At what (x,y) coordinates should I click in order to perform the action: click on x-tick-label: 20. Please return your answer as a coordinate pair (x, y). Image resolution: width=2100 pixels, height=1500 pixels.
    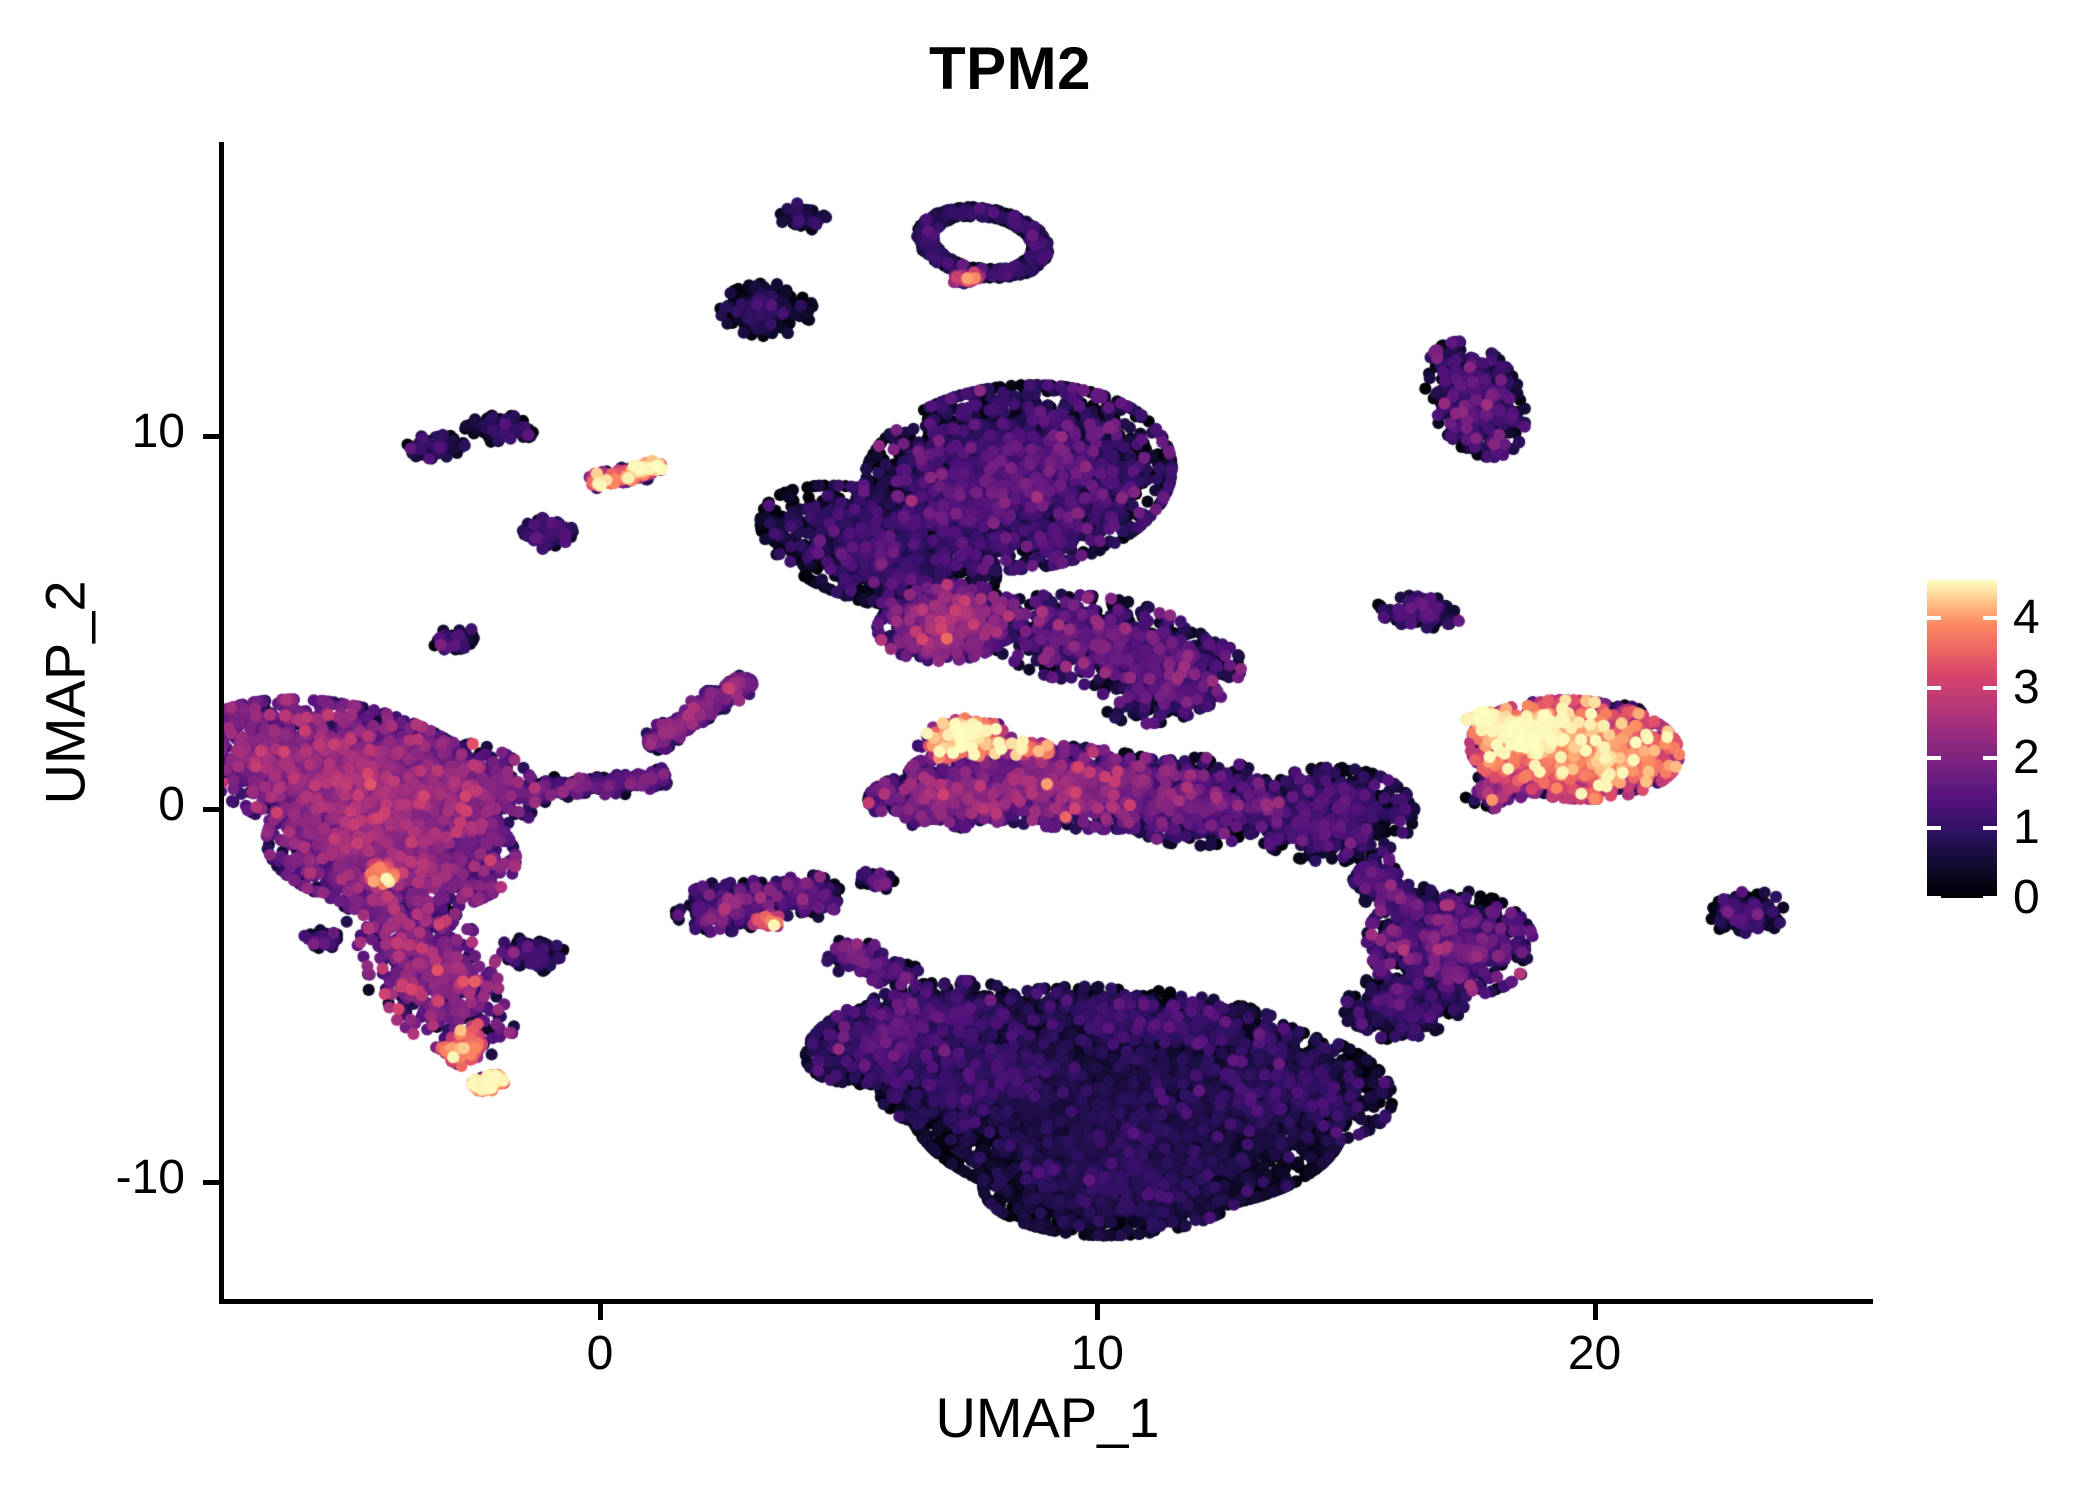
    Looking at the image, I should click on (1594, 1353).